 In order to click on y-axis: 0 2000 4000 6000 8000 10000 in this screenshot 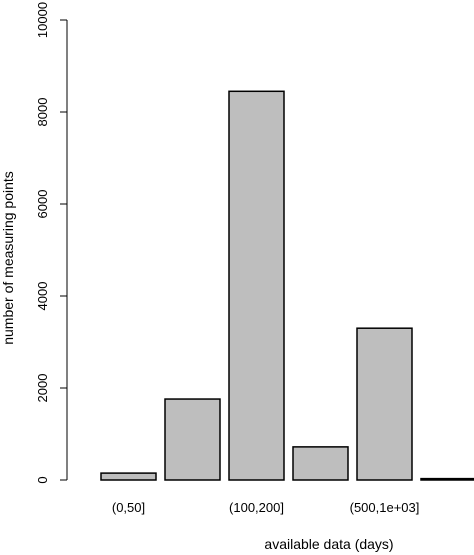, I will do `click(51, 243)`.